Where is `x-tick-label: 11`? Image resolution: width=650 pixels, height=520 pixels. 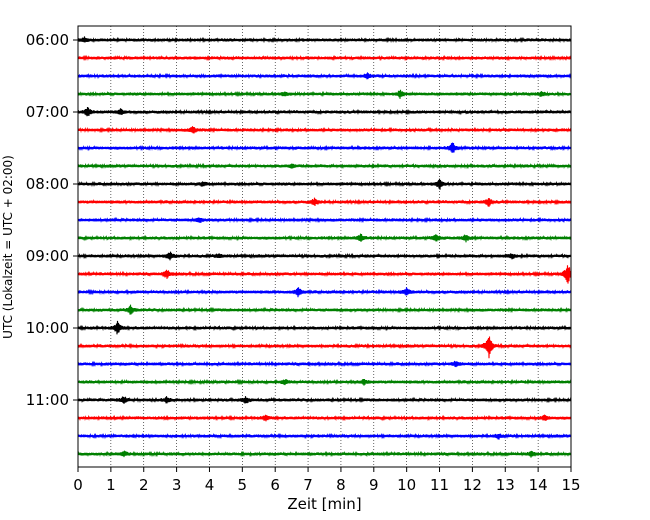 x-tick-label: 11 is located at coordinates (439, 485).